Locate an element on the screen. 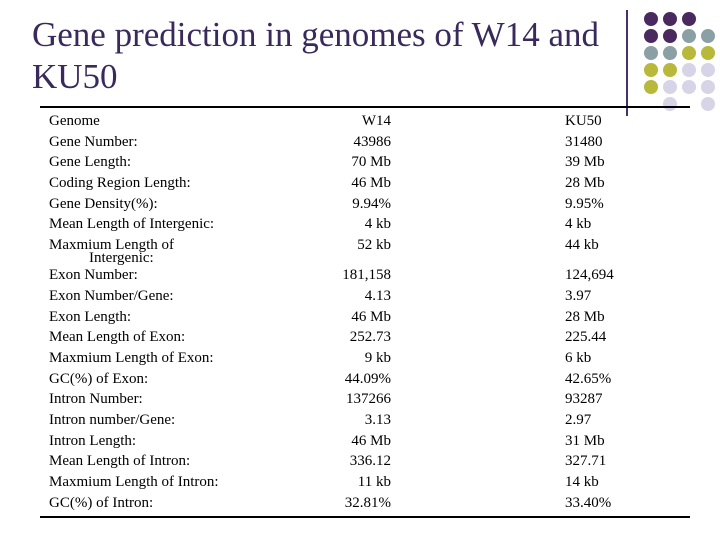  row-label: GC(%) of Intron: is located at coordinates (101, 503).